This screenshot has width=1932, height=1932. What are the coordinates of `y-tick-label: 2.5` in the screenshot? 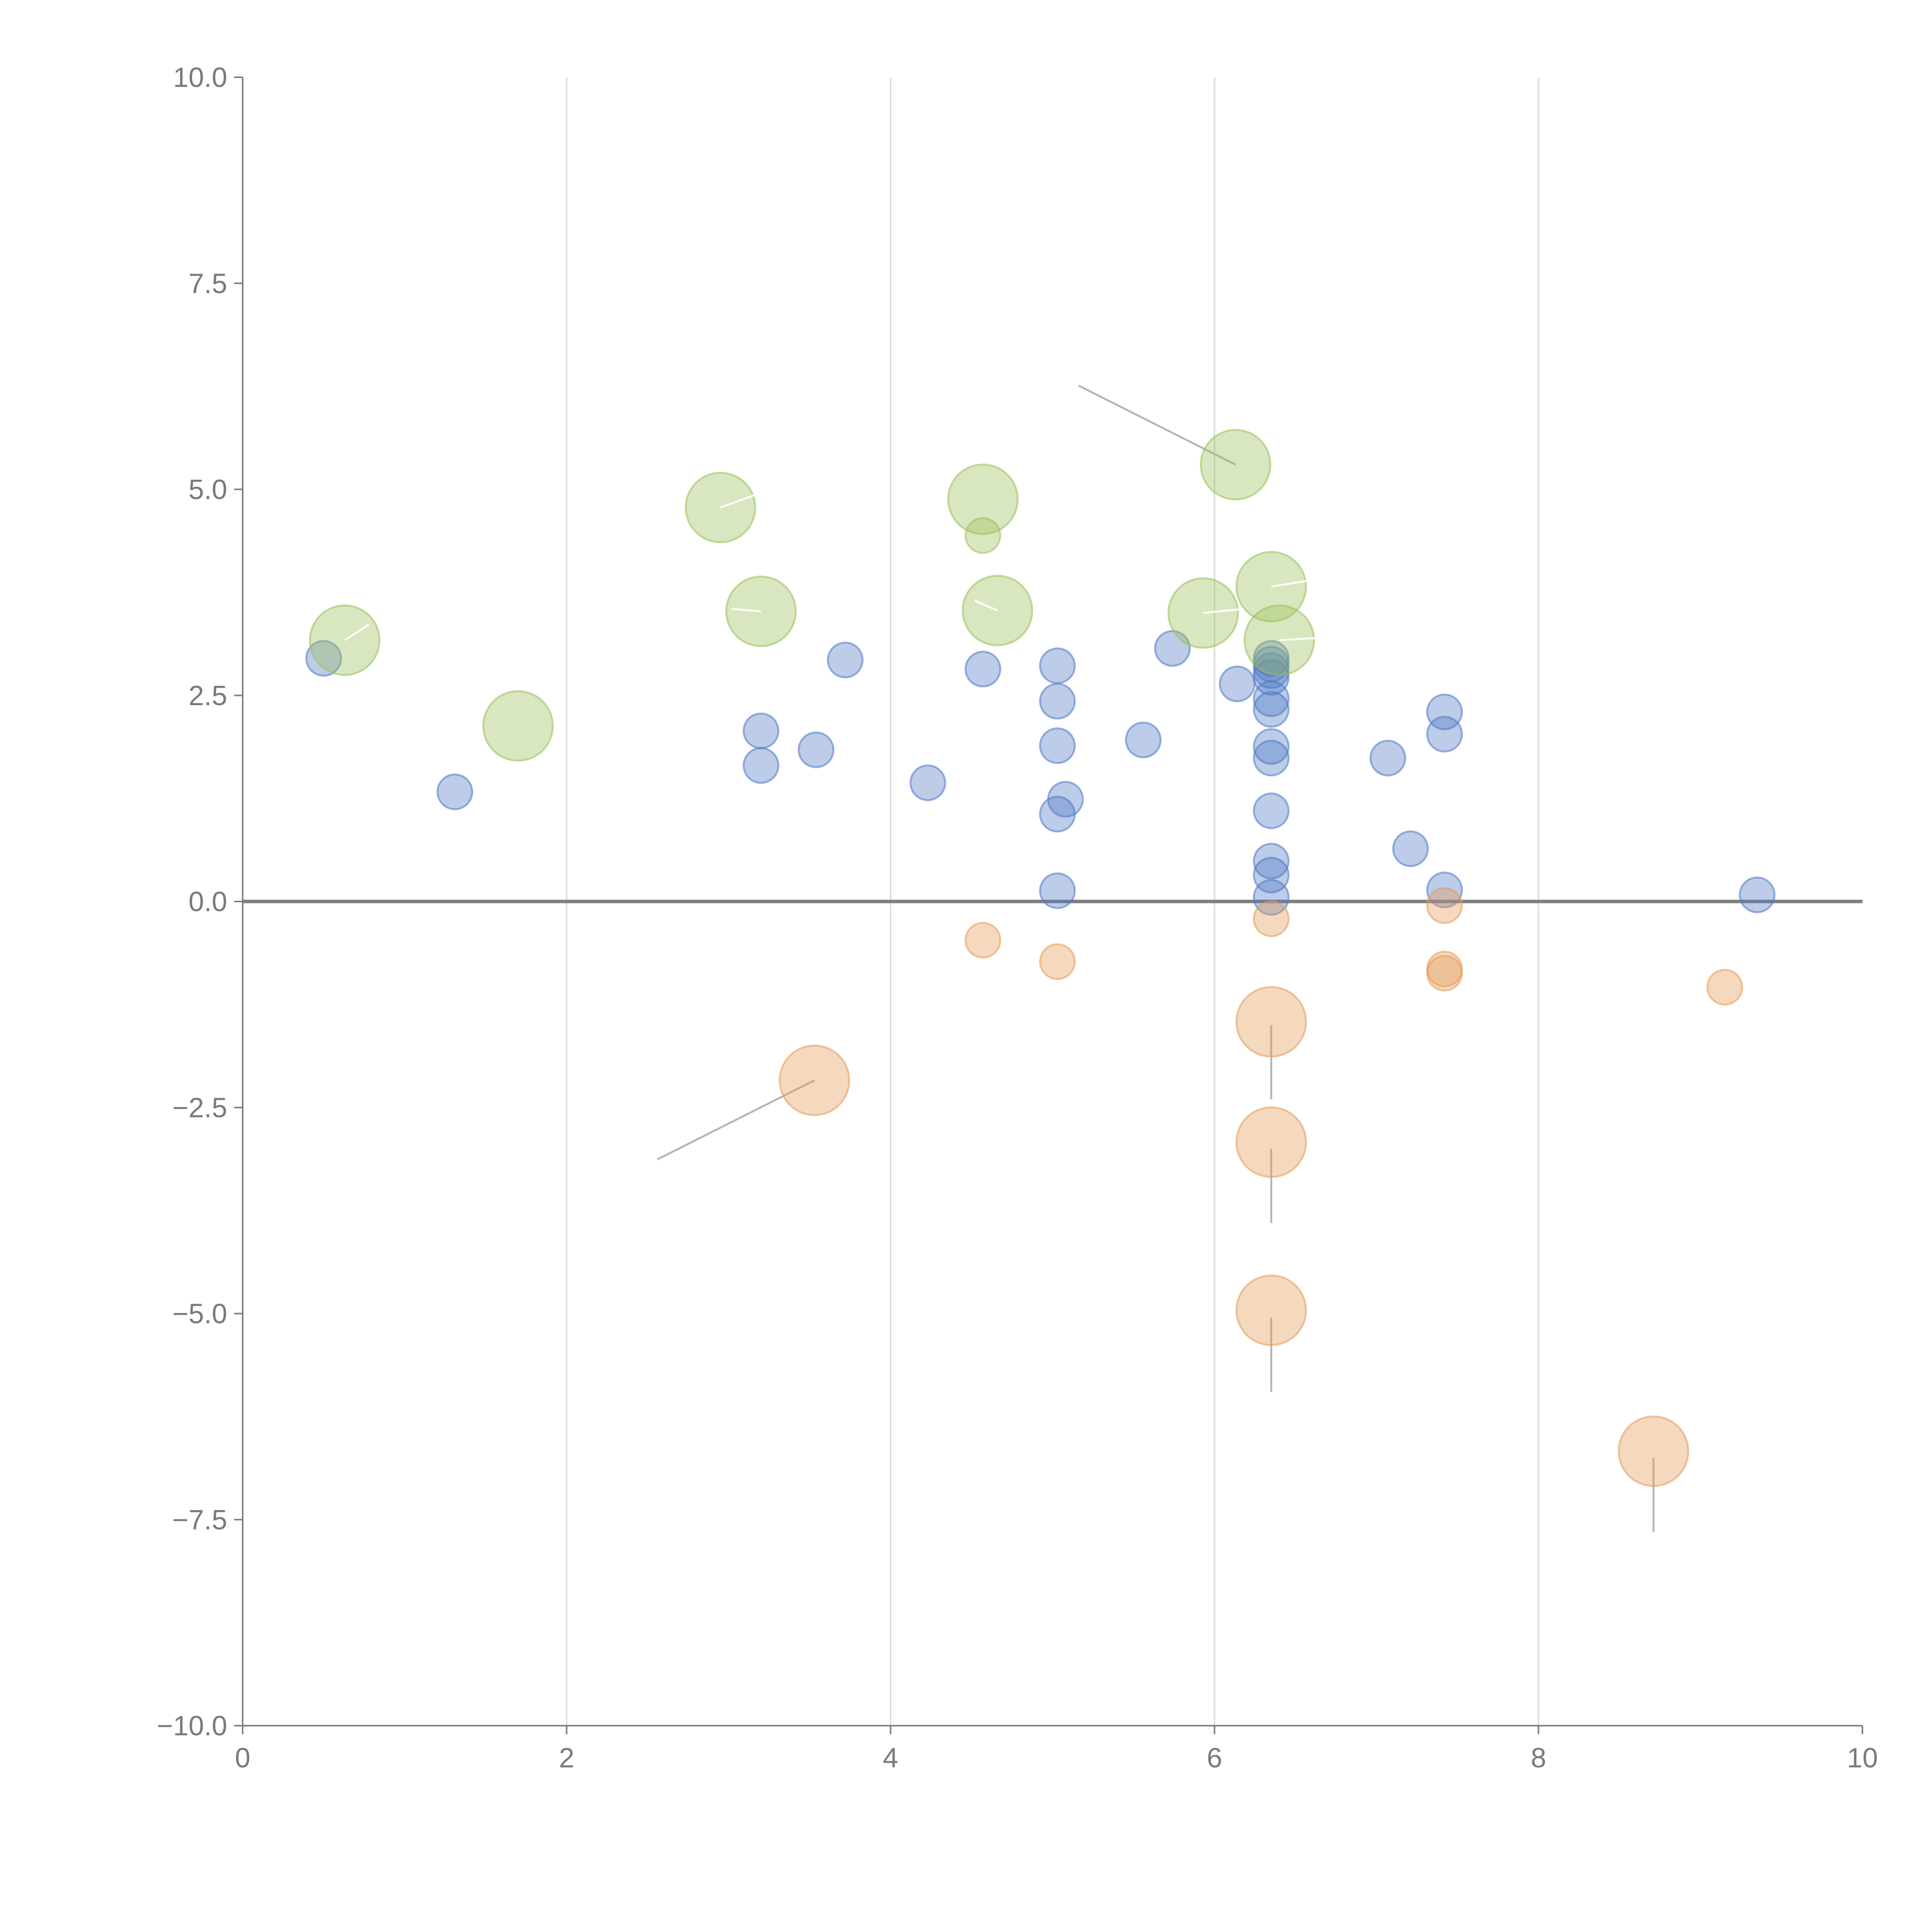 It's located at (208, 695).